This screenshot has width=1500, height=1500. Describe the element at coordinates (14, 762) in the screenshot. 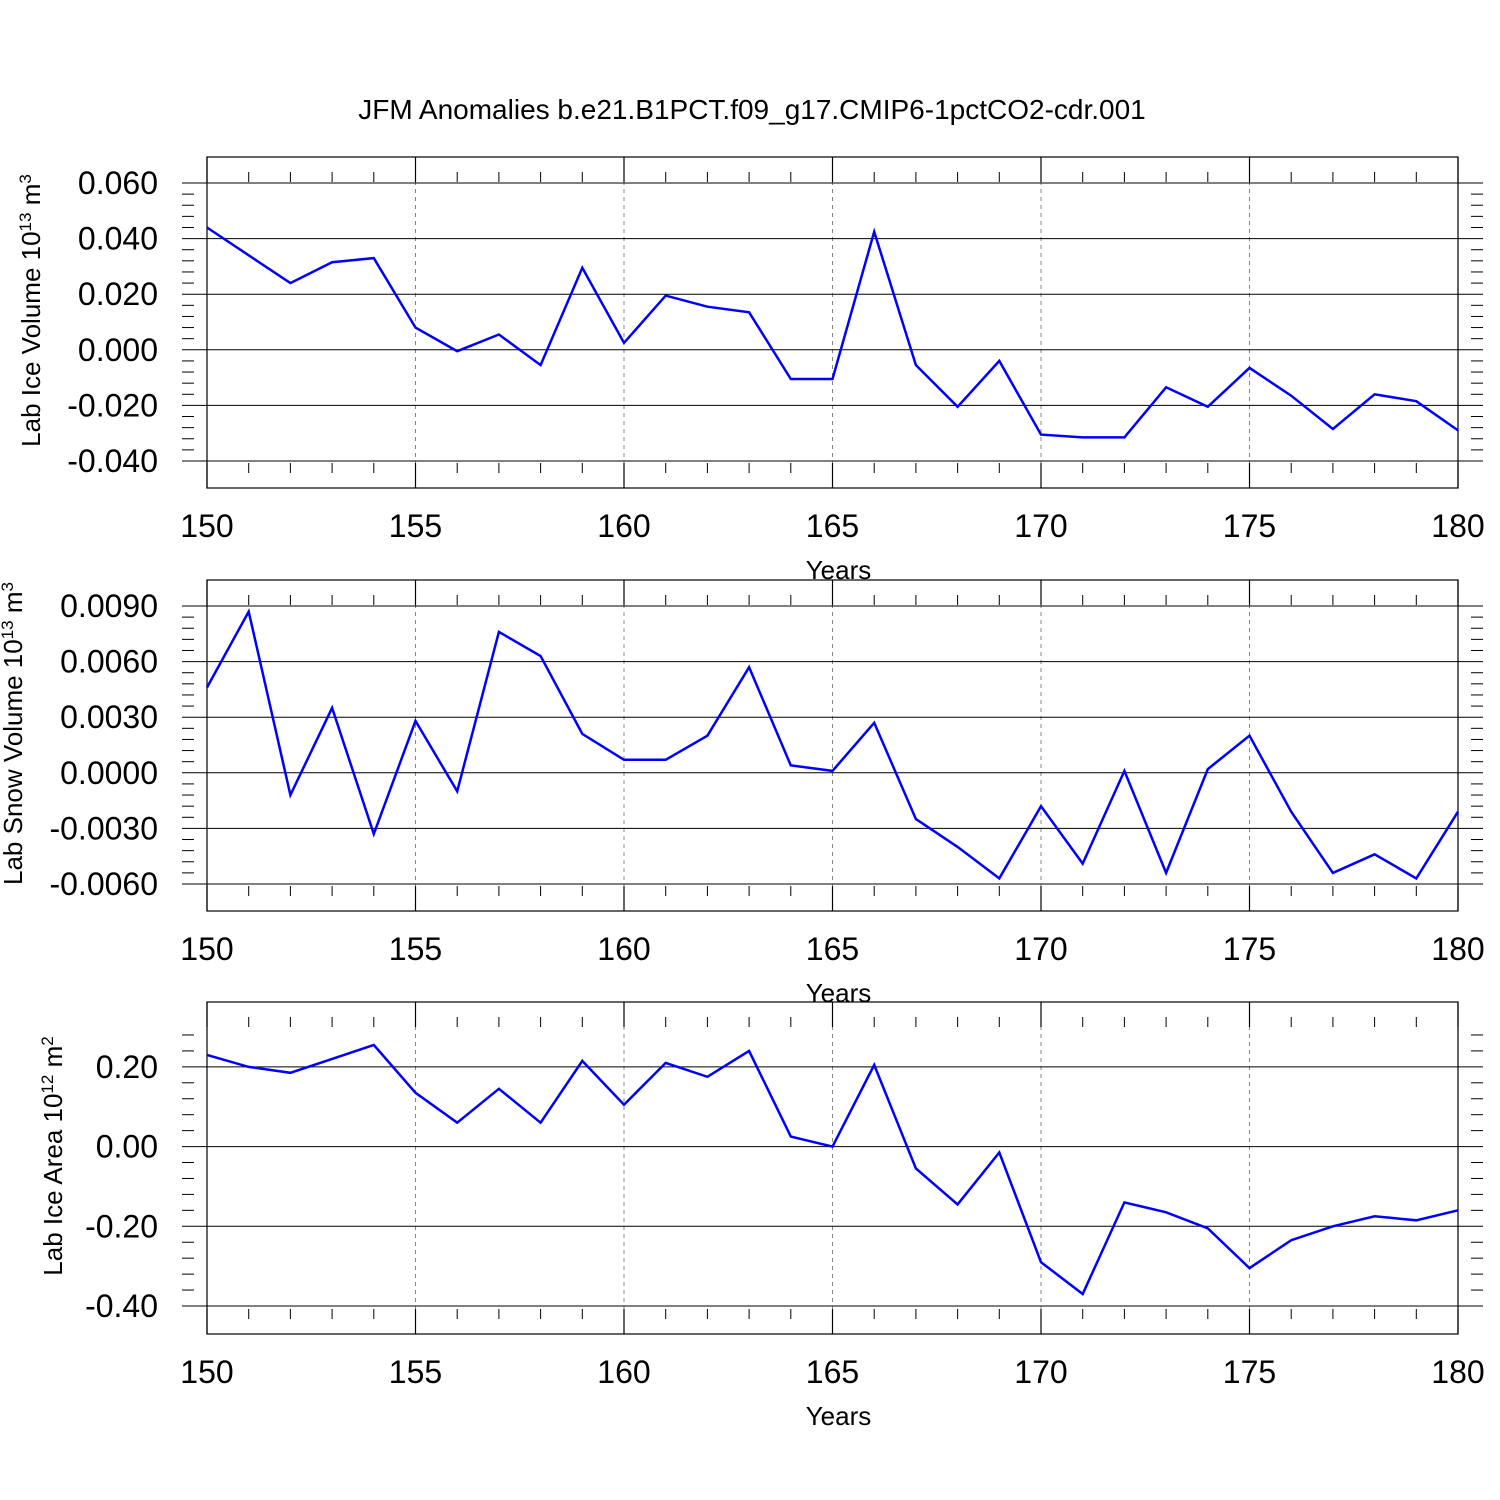

I see `y-axis-label-text: Lab Snow Volume 10` at that location.